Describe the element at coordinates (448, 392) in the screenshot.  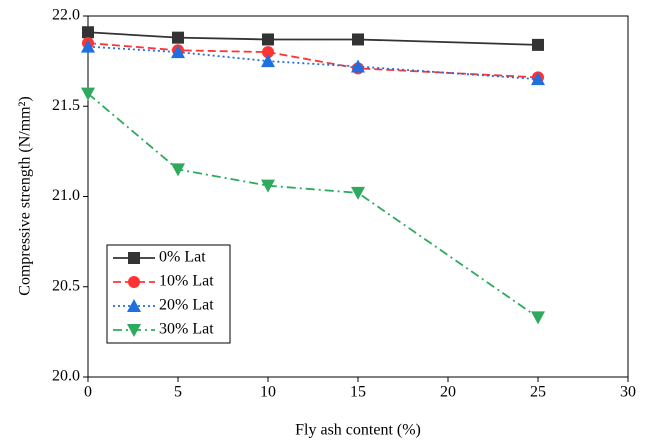
I see `x-tick-label: 20` at that location.